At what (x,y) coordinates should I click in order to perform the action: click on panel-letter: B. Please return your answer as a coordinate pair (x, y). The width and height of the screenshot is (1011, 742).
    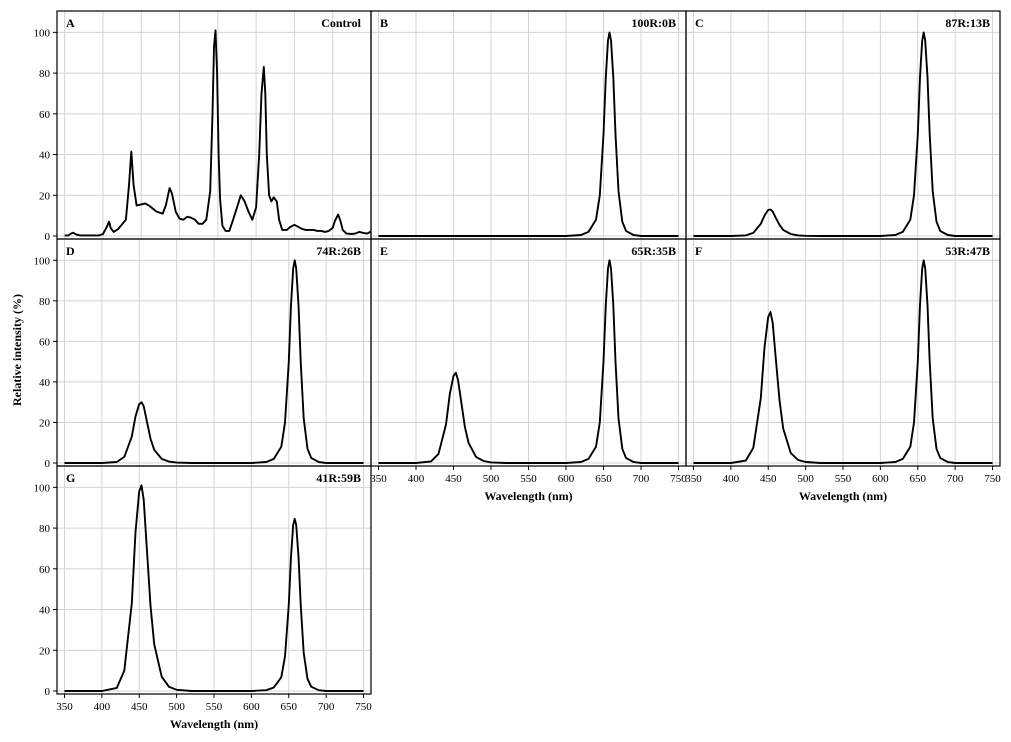
    Looking at the image, I should click on (384, 23).